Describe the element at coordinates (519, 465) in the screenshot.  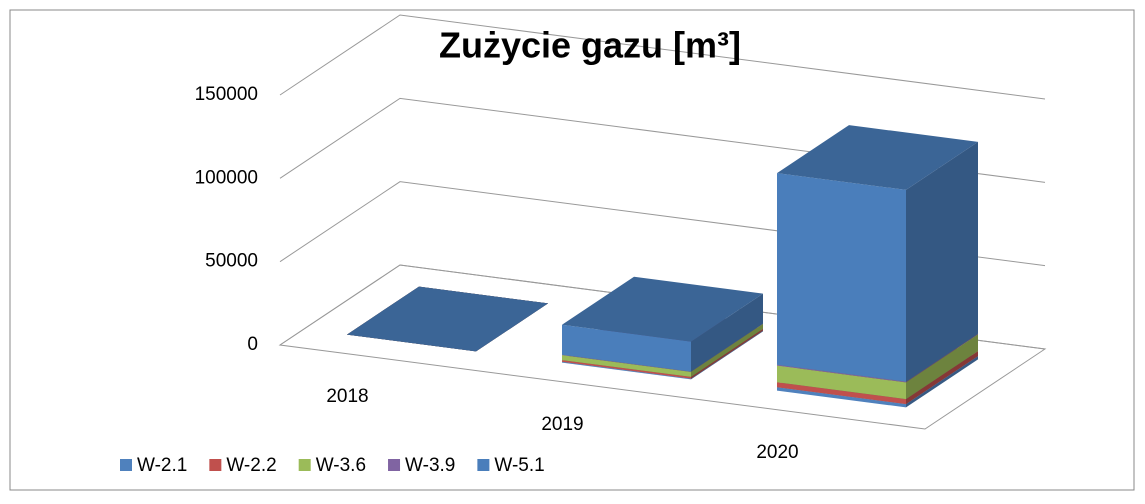
I see `legend-label: W-5.1` at that location.